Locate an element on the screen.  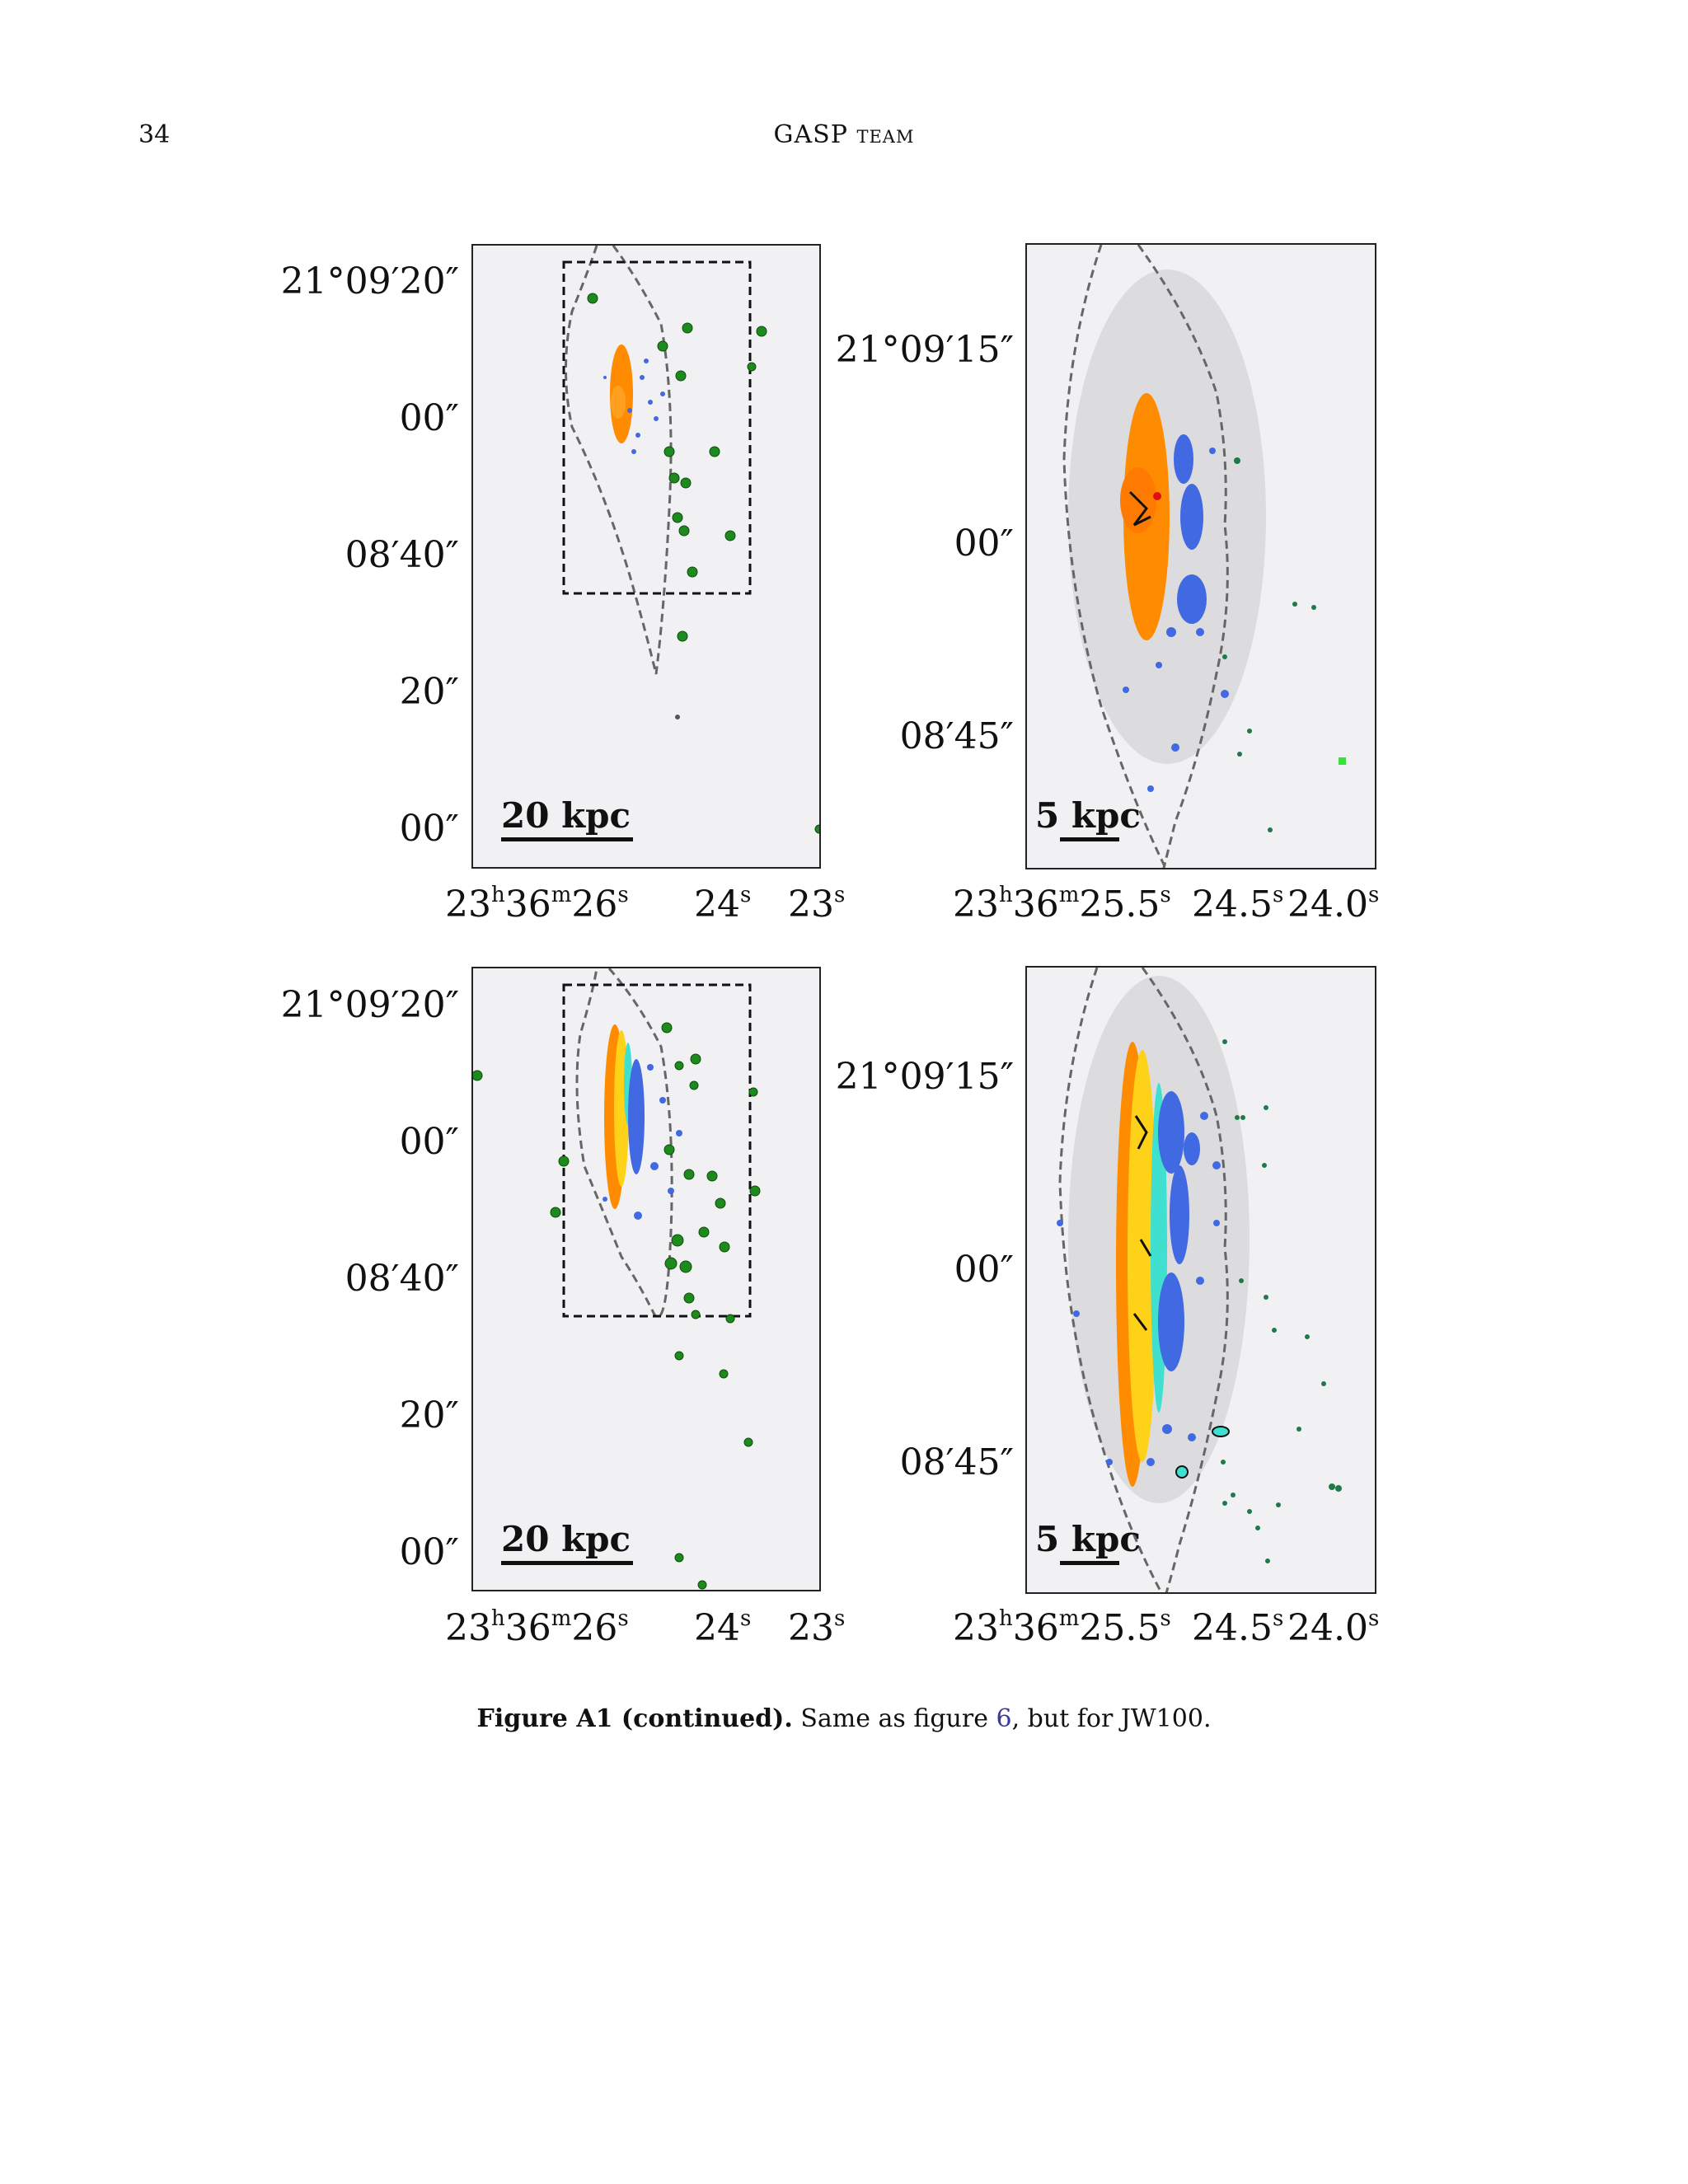
xtick-bl-2: 23s is located at coordinates (817, 1627).